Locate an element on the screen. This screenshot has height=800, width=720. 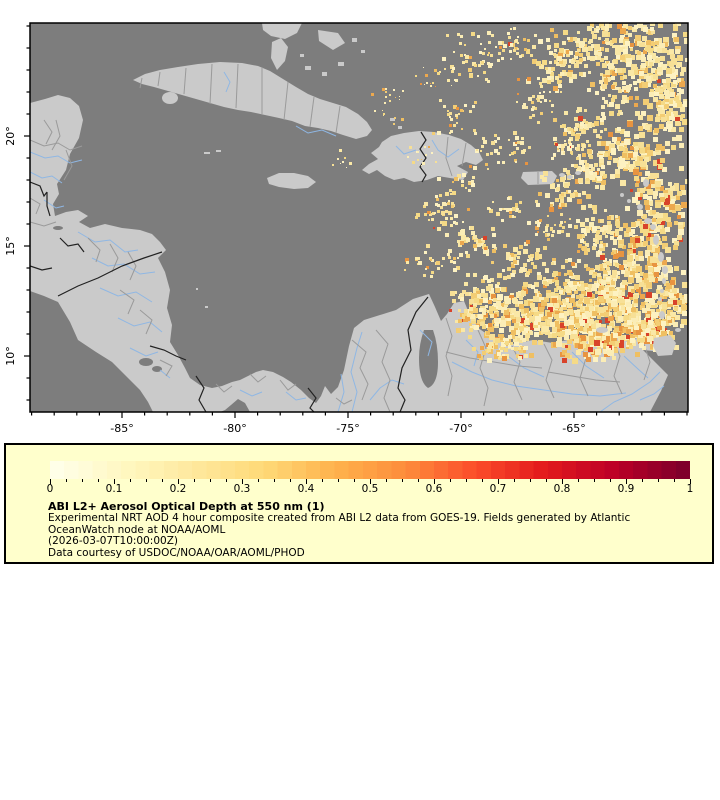
aod-hot-pixel is located at coordinates (566, 346).